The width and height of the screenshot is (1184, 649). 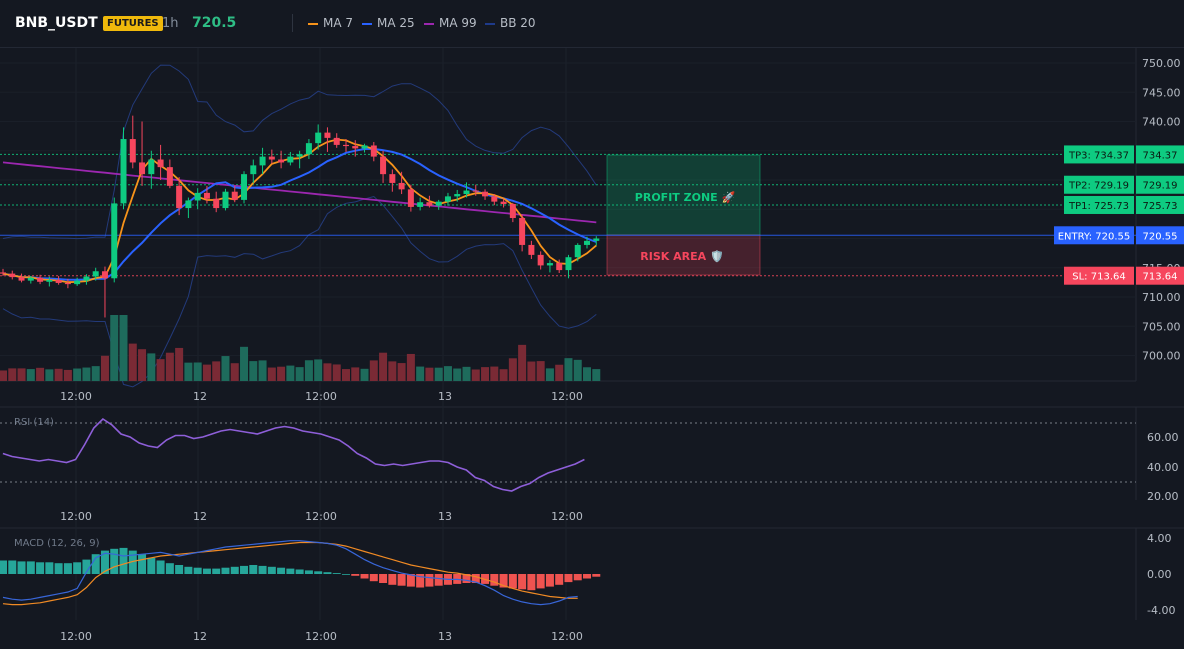 I want to click on level-tag-sl, so click(x=1099, y=275).